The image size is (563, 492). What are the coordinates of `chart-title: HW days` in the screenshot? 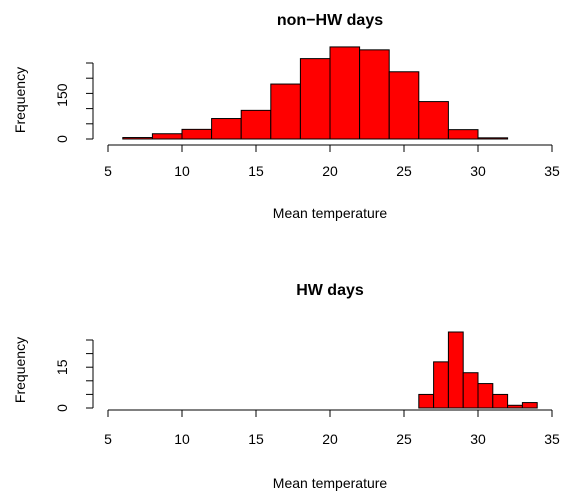 It's located at (330, 290).